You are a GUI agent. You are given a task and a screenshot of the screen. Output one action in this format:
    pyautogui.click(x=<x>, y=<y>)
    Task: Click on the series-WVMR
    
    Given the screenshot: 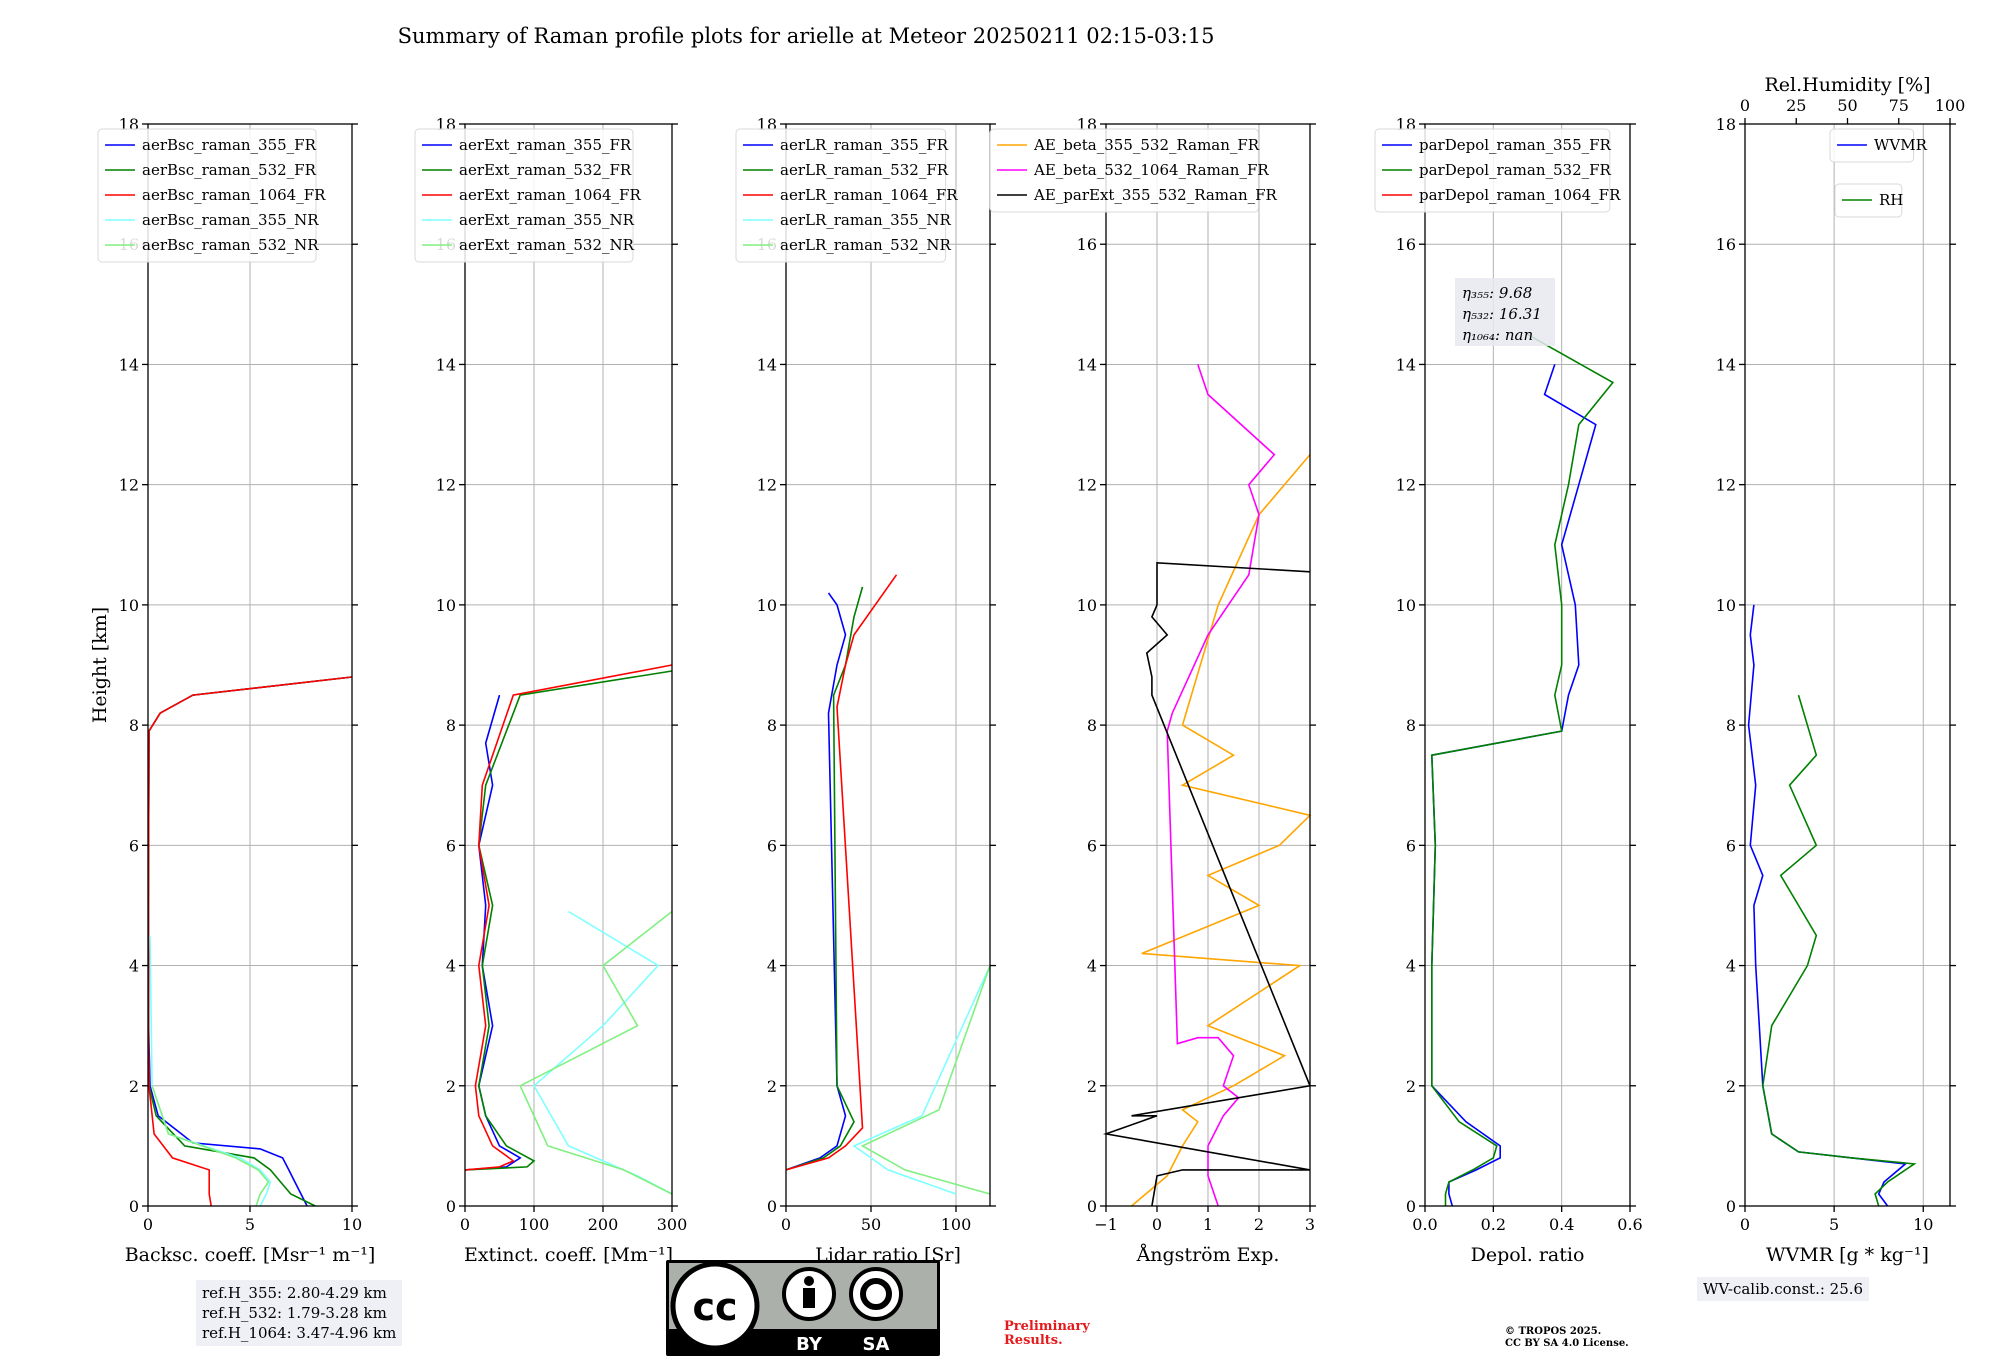 What is the action you would take?
    pyautogui.click(x=1827, y=905)
    